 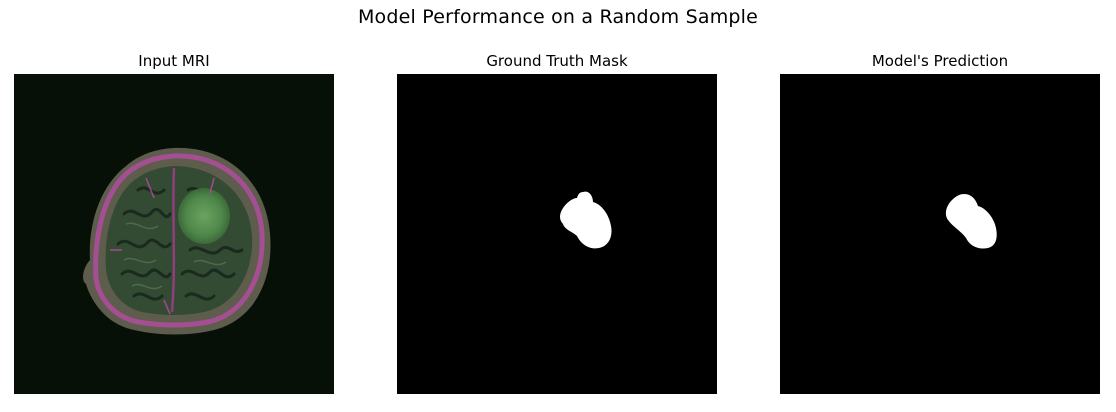 What do you see at coordinates (174, 61) in the screenshot?
I see `panel-title-input-mri: Input MRI` at bounding box center [174, 61].